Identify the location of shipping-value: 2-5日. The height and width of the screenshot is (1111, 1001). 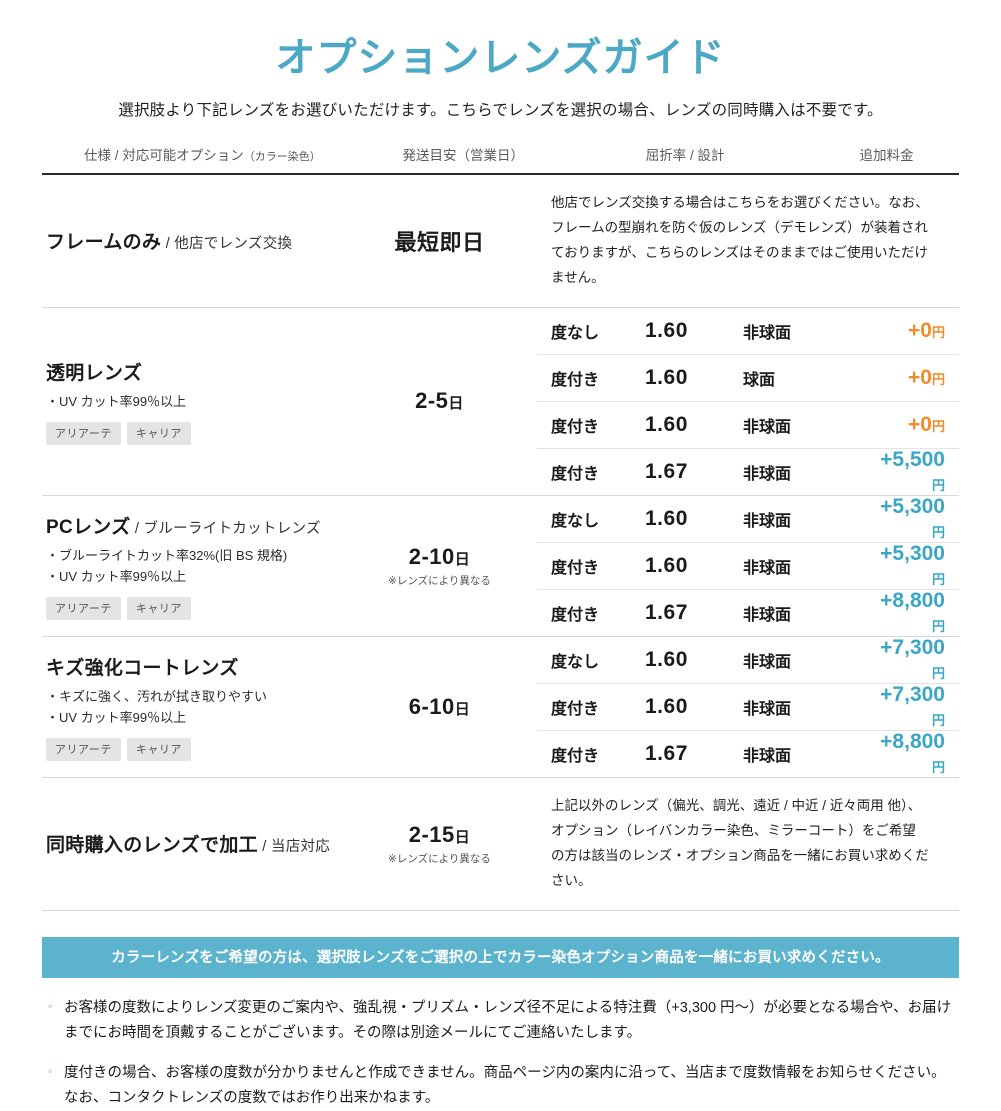
(439, 401).